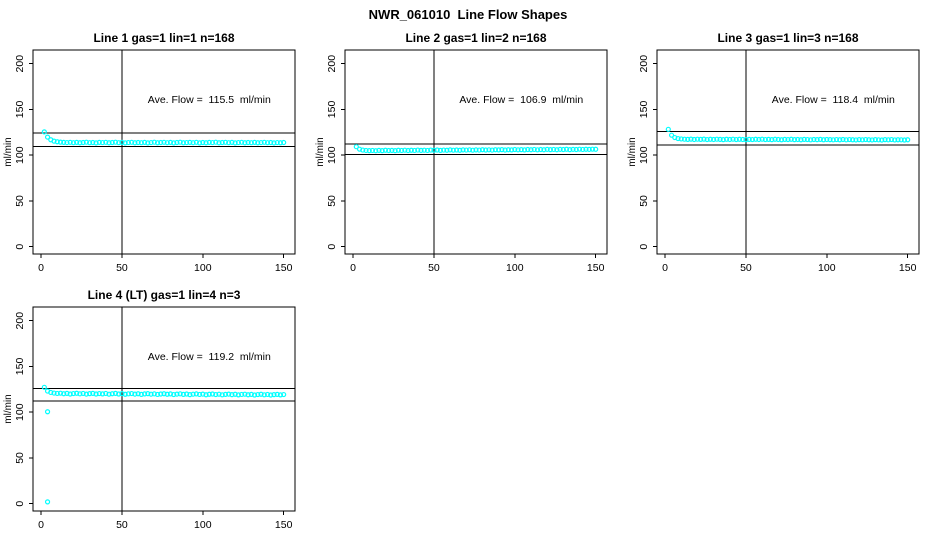 The image size is (936, 540). I want to click on avg-flow-annotation: Ave. Flow = 118.4 ml/min, so click(833, 100).